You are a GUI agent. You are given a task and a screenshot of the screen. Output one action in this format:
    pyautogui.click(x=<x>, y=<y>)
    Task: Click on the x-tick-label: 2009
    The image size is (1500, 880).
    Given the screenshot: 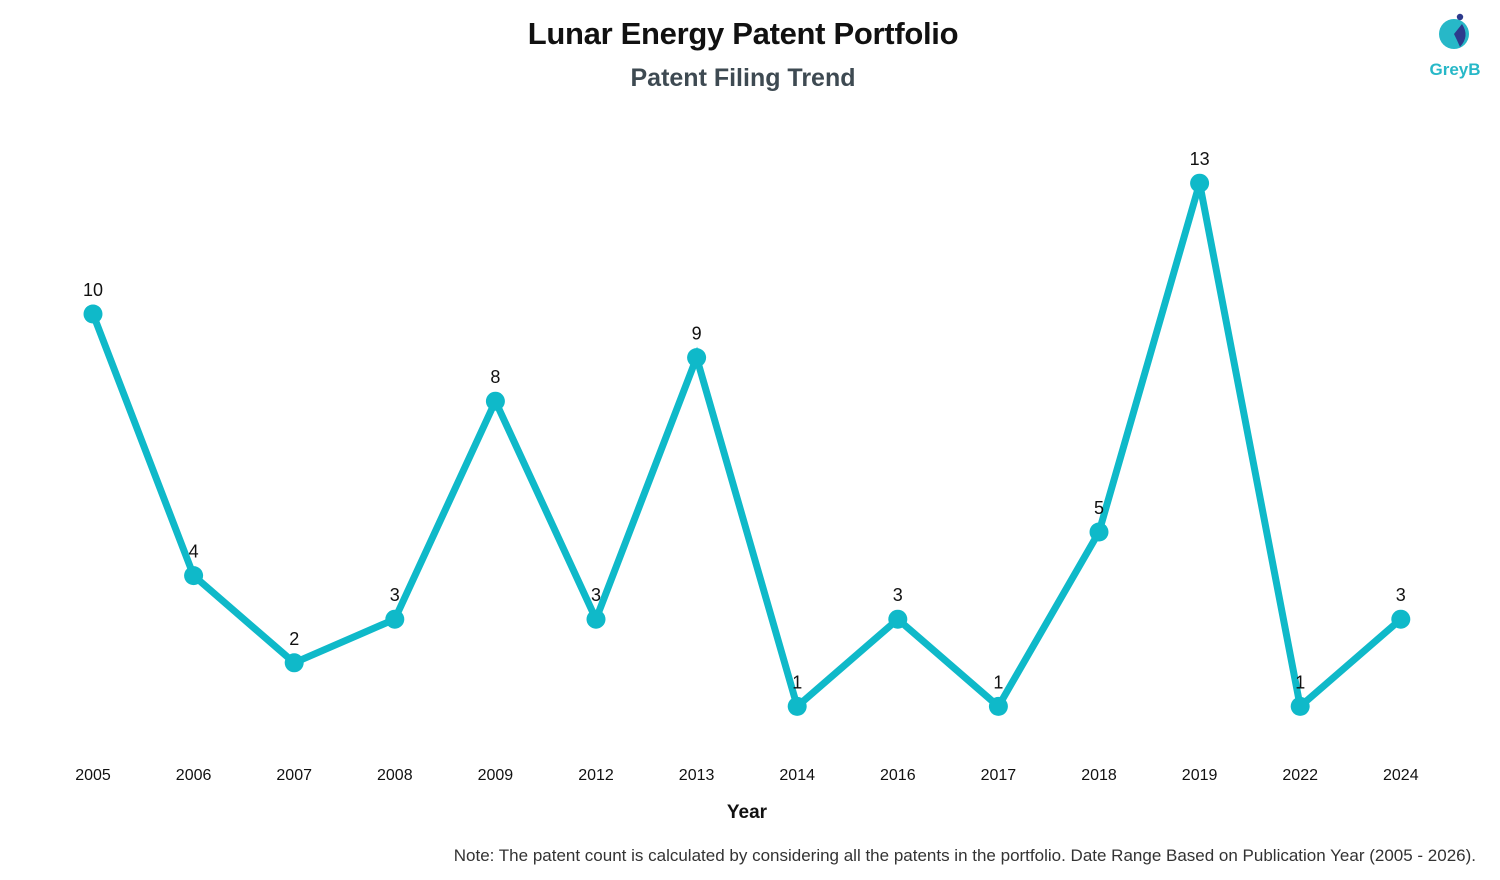 What is the action you would take?
    pyautogui.click(x=496, y=775)
    